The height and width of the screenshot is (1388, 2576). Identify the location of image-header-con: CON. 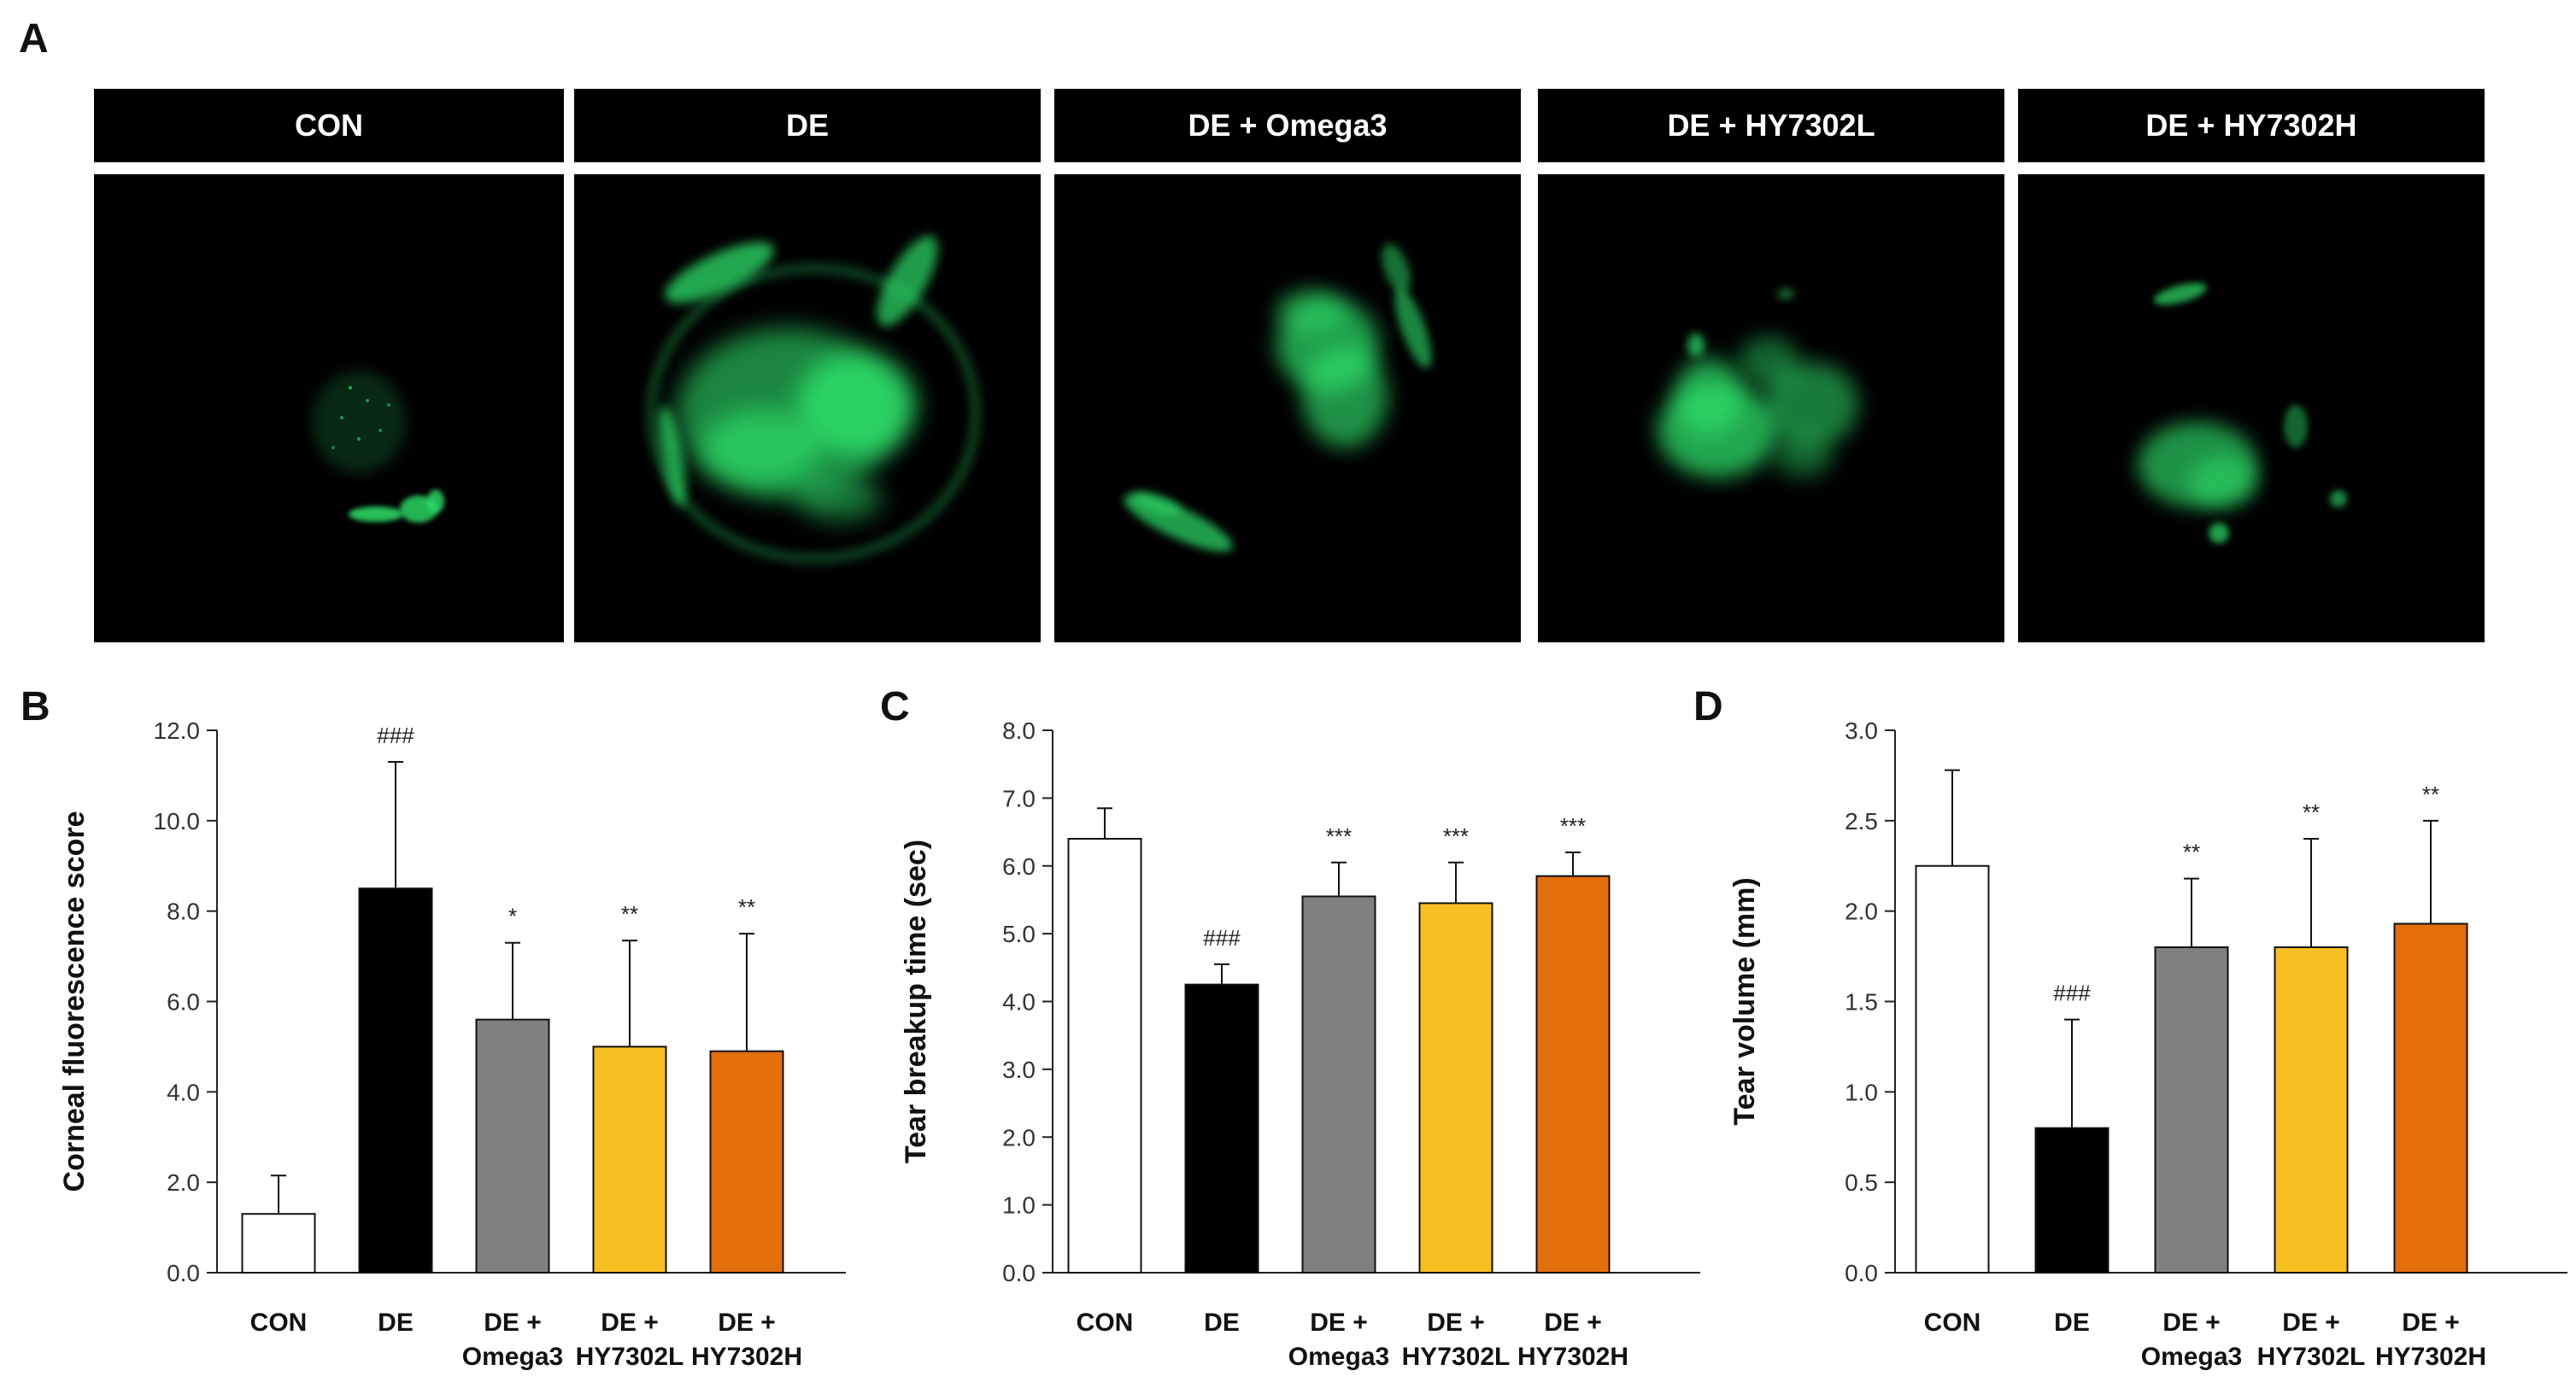
(329, 125).